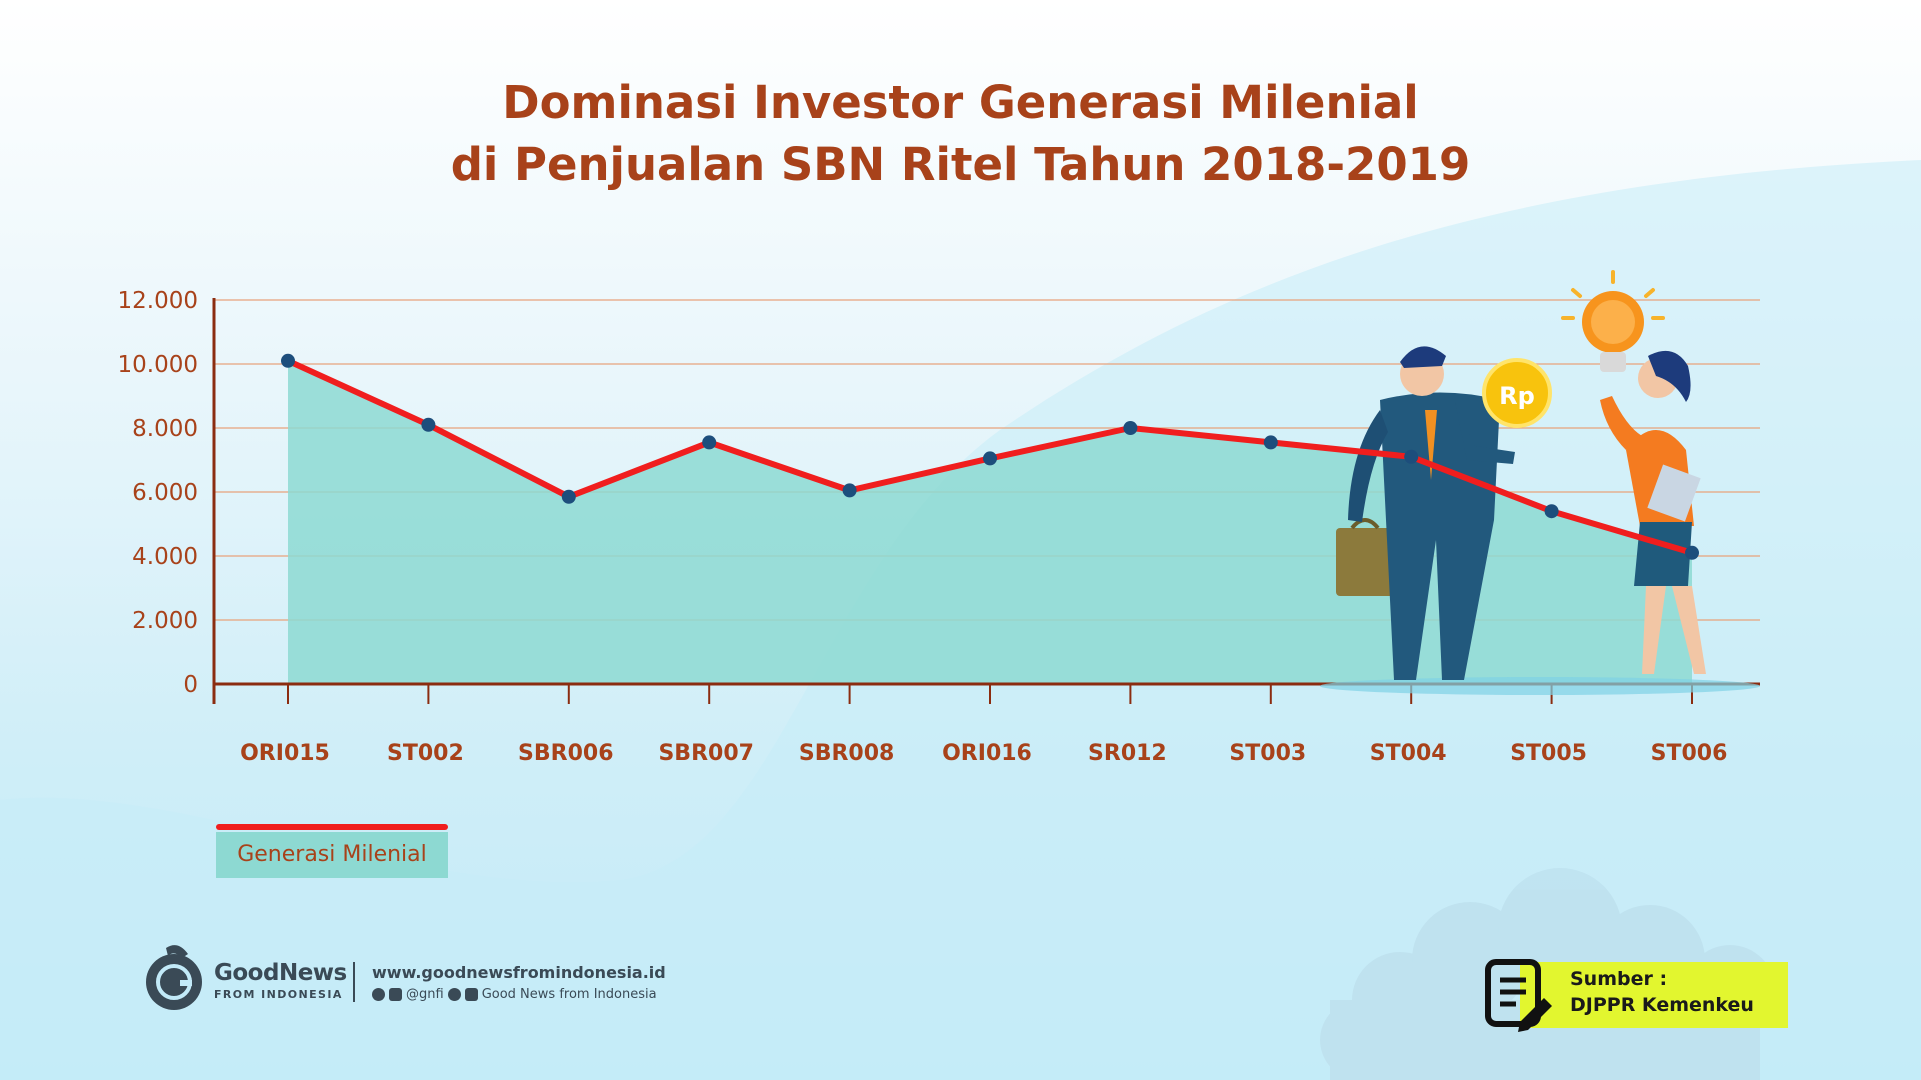  I want to click on coin-label: Rp, so click(1517, 396).